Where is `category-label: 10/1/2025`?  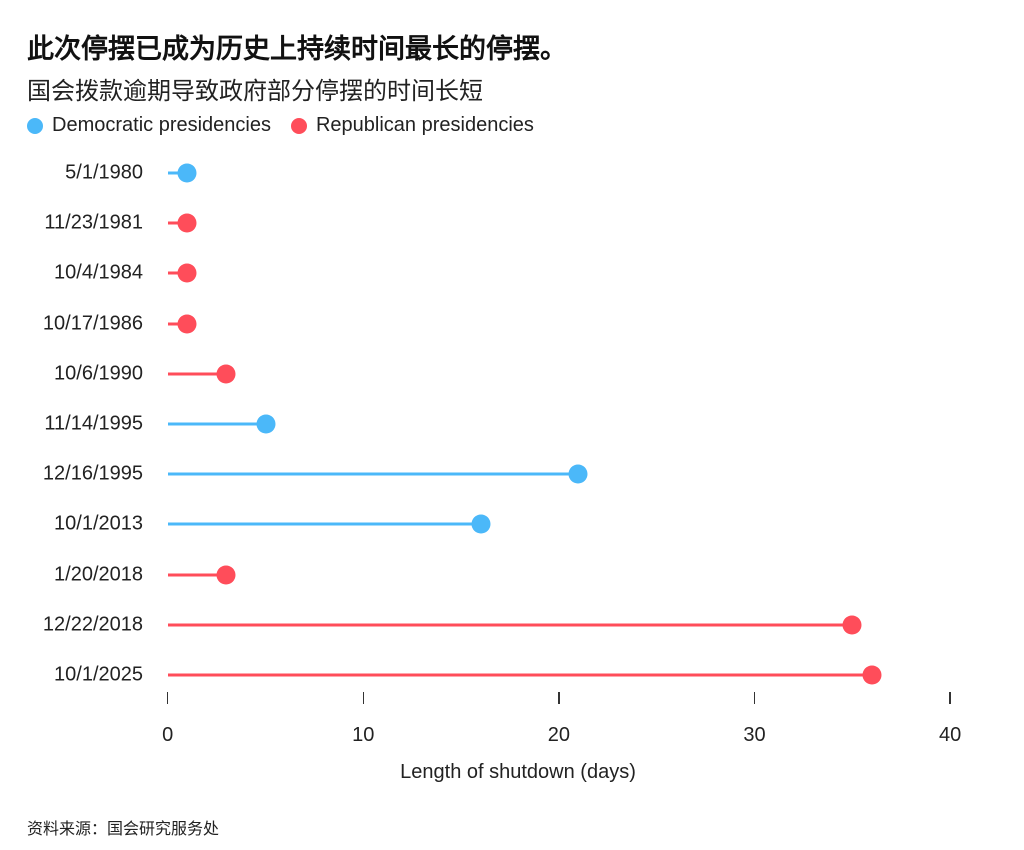
category-label: 10/1/2025 is located at coordinates (98, 674).